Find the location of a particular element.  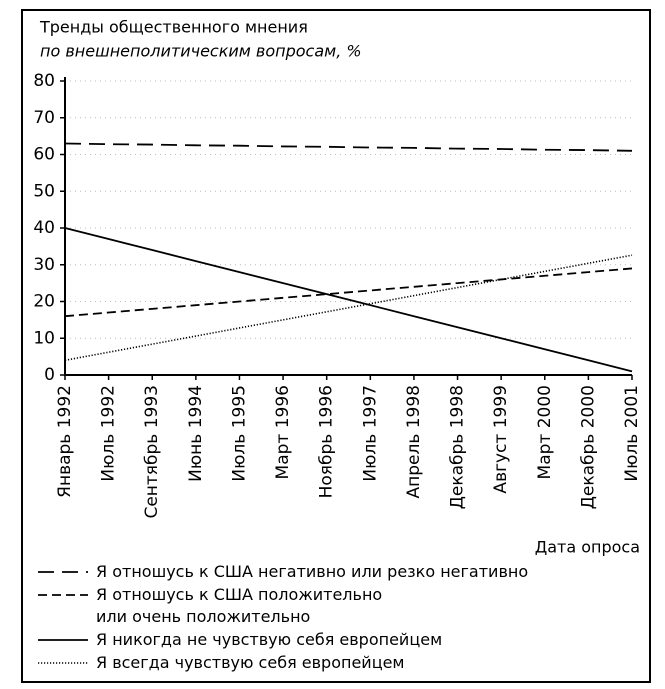

x-tick-label: Декабрь 1998 is located at coordinates (458, 447).